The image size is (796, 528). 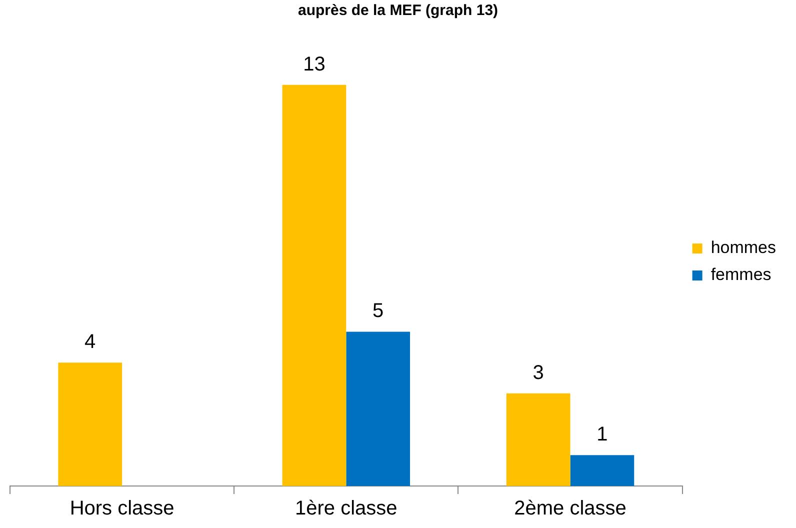 I want to click on x-tick-label: Hors classe, so click(x=122, y=509).